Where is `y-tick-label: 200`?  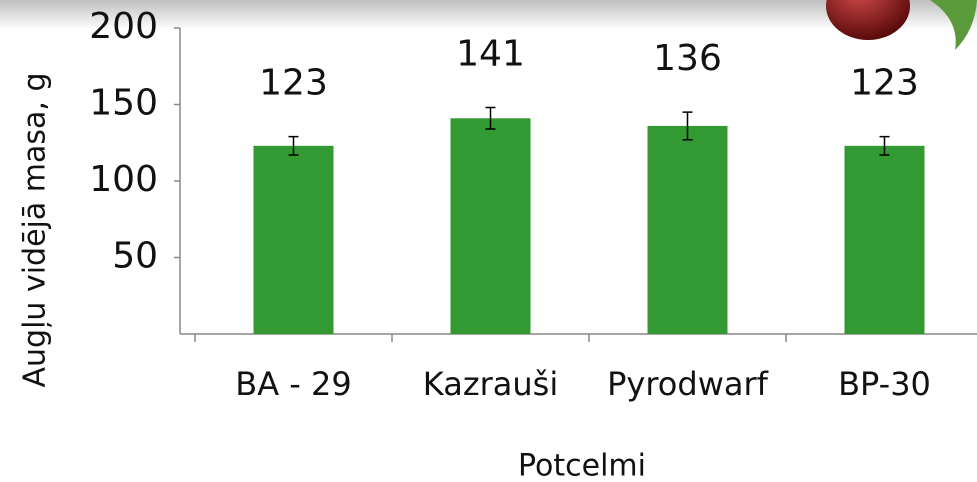
y-tick-label: 200 is located at coordinates (123, 26).